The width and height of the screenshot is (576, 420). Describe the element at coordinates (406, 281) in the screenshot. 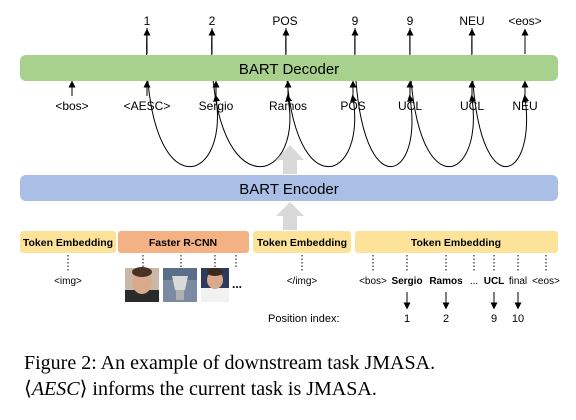

I see `encoder-input-sergio: Sergio` at that location.